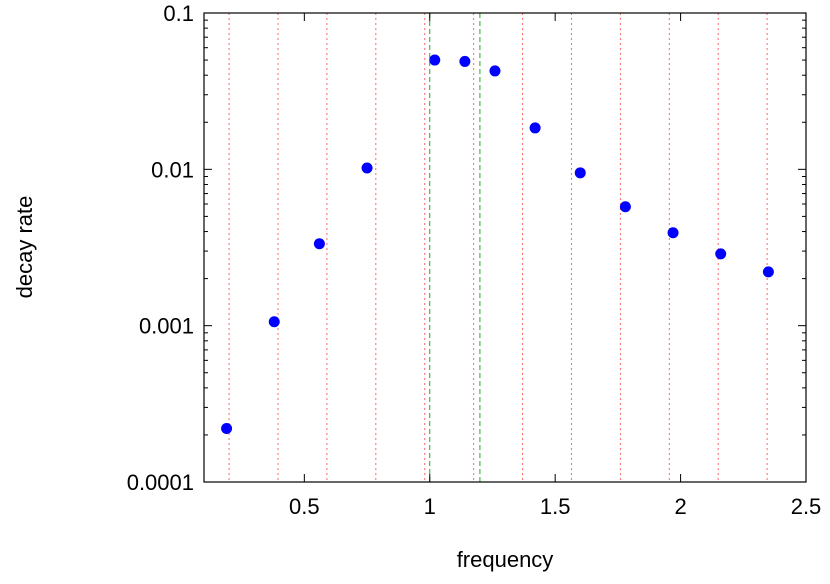 The width and height of the screenshot is (830, 584). Describe the element at coordinates (430, 506) in the screenshot. I see `x-tick-label: 1` at that location.